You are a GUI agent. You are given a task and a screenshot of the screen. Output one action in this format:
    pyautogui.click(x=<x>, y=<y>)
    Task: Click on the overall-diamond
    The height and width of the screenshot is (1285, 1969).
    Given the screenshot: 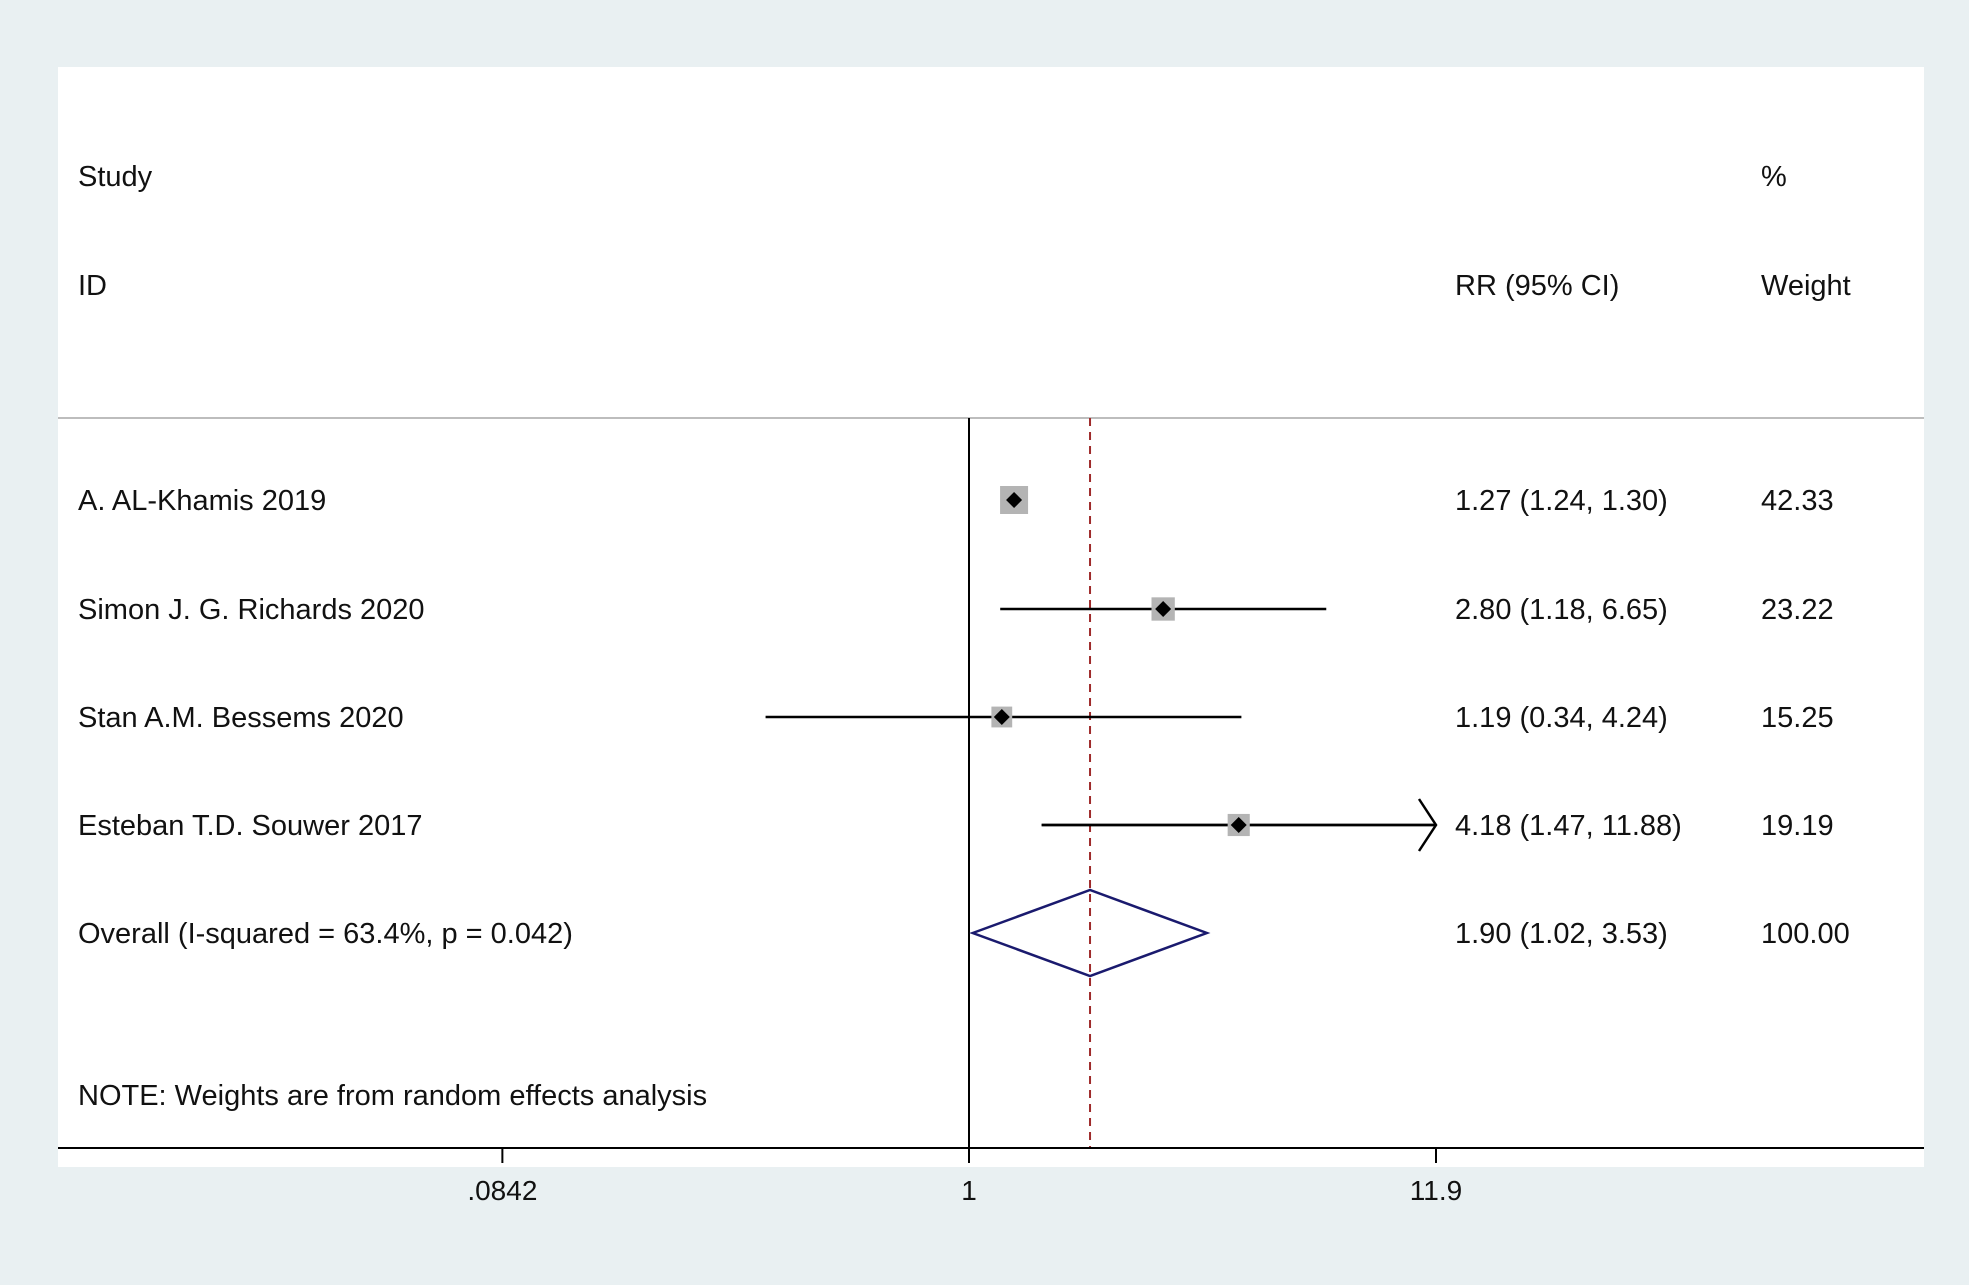 What is the action you would take?
    pyautogui.click(x=1090, y=933)
    